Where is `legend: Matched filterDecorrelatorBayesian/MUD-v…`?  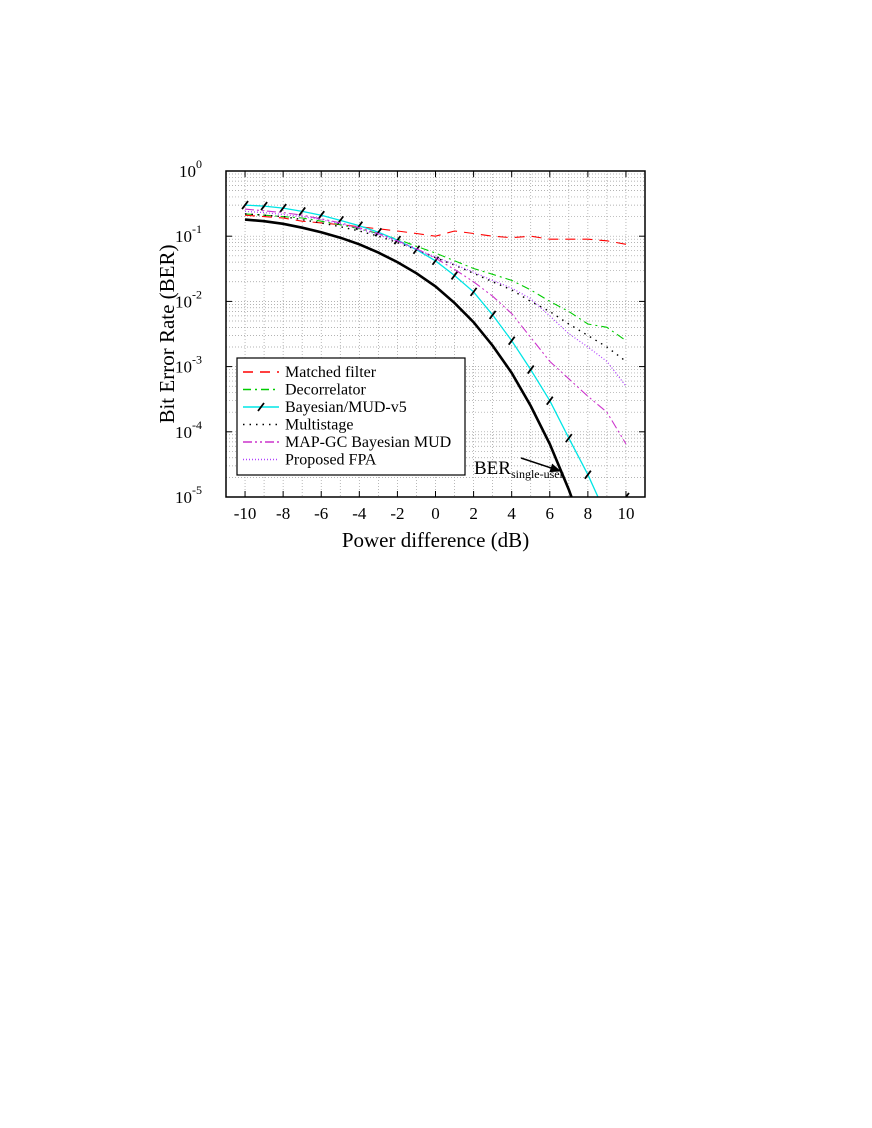 legend: Matched filterDecorrelatorBayesian/MUD-v… is located at coordinates (351, 416).